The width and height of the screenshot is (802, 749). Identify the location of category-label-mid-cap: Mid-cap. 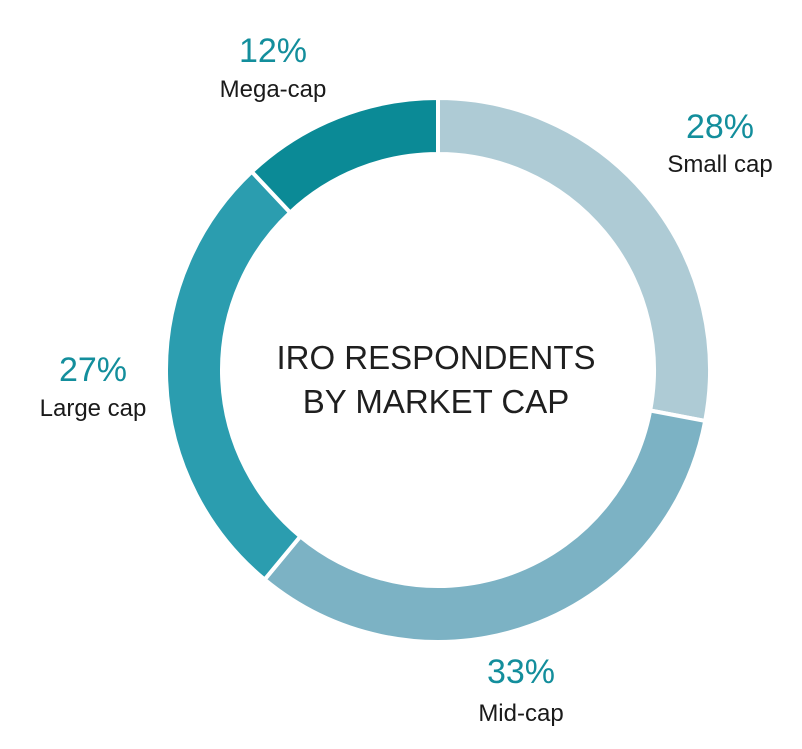
(520, 713).